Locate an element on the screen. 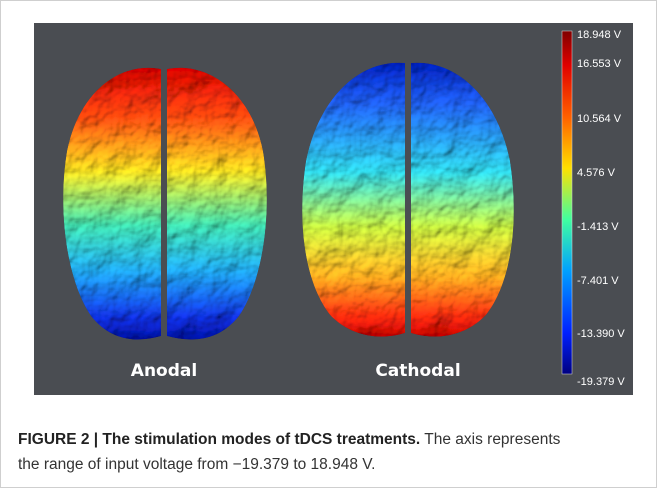 The width and height of the screenshot is (657, 488). colorbar-tick: 4.576 V is located at coordinates (596, 173).